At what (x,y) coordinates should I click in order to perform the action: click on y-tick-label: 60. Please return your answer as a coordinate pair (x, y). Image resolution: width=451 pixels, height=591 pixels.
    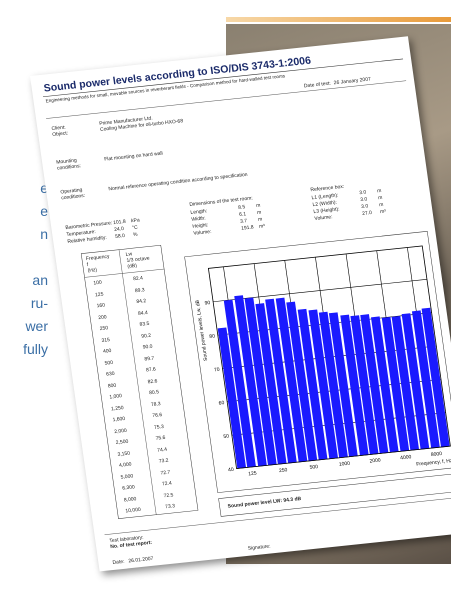
    Looking at the image, I should click on (221, 403).